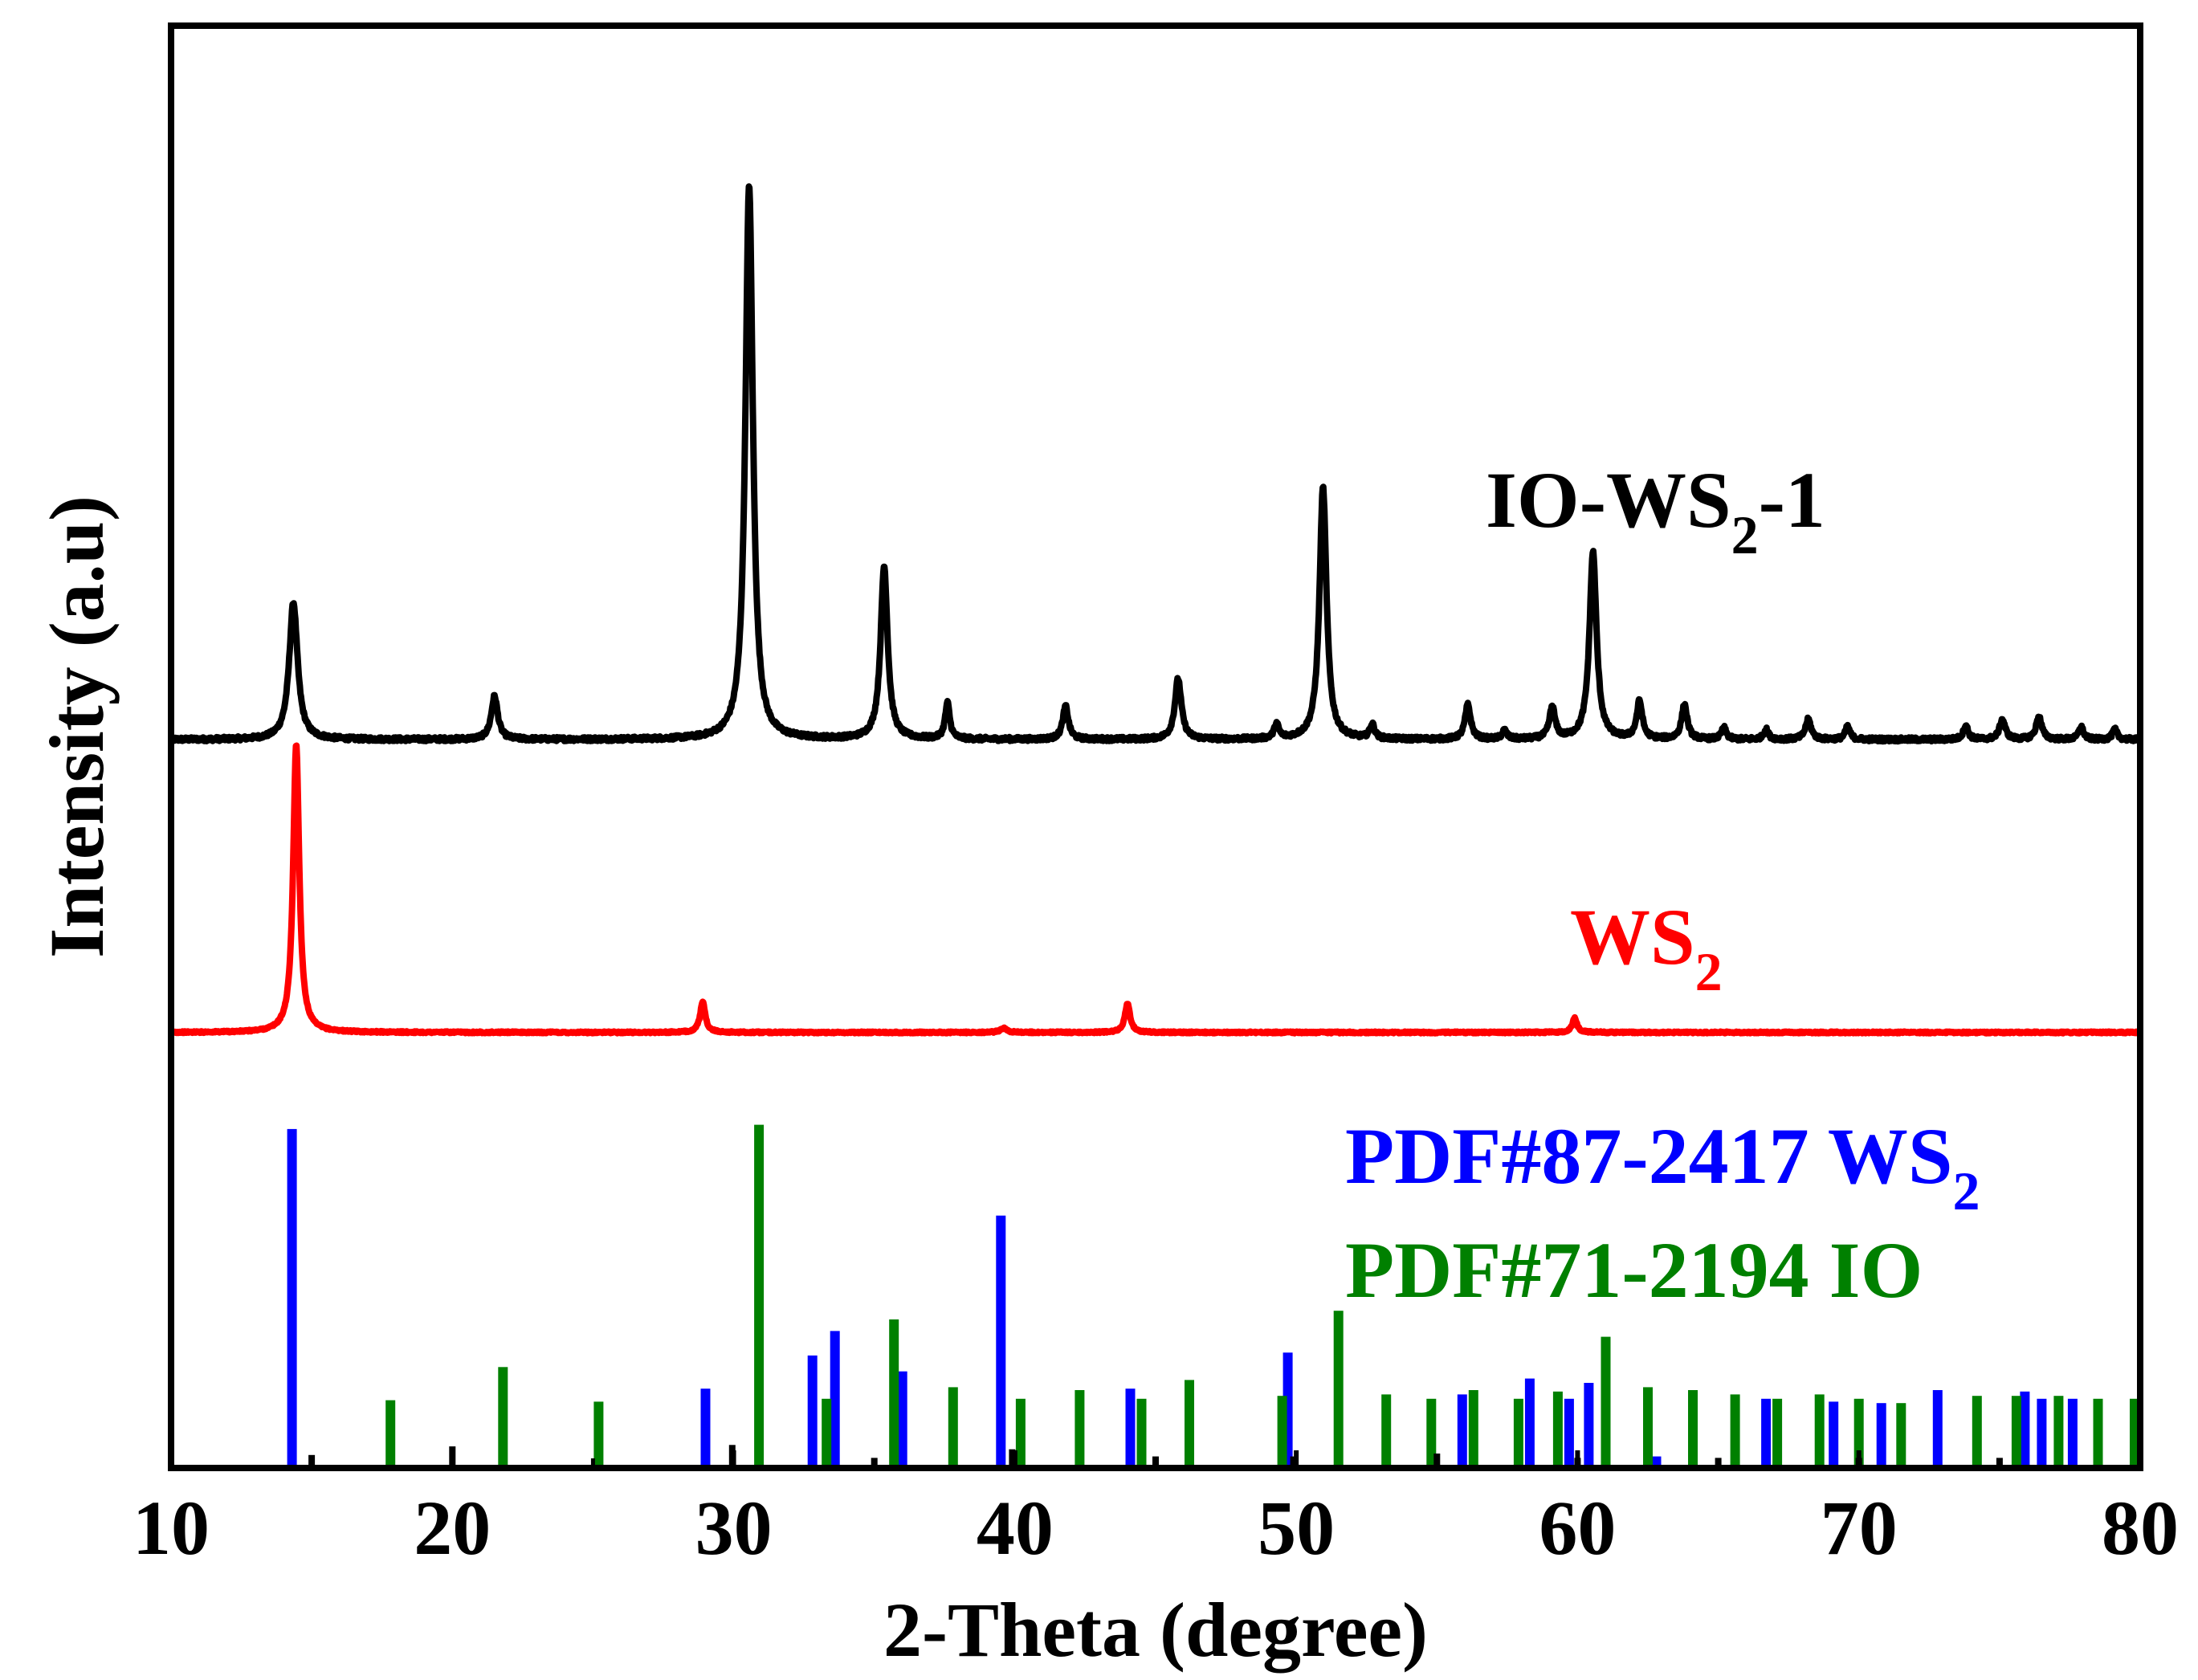 This screenshot has height=1680, width=2198. What do you see at coordinates (1577, 1528) in the screenshot?
I see `x-tick-label: 60` at bounding box center [1577, 1528].